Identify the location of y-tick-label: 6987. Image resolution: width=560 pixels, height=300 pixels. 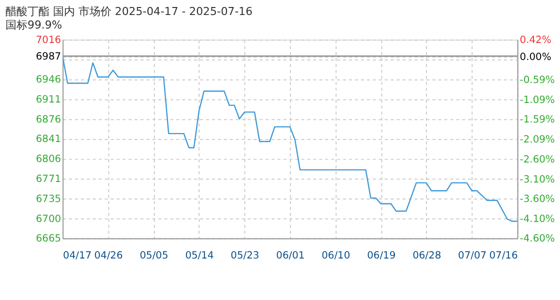
(49, 57).